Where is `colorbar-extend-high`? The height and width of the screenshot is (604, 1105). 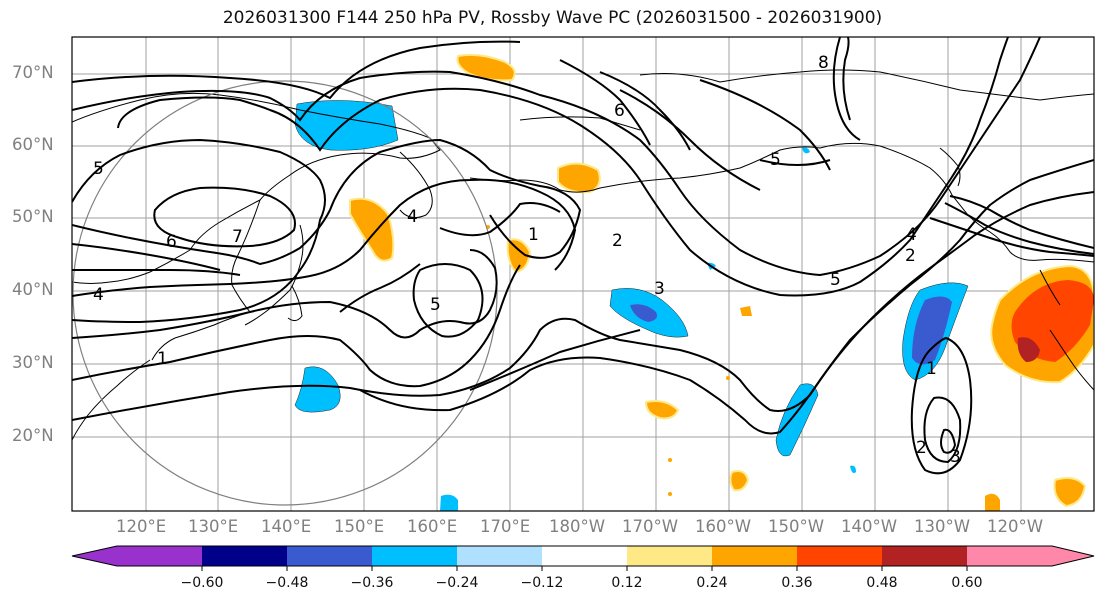 colorbar-extend-high is located at coordinates (1073, 556).